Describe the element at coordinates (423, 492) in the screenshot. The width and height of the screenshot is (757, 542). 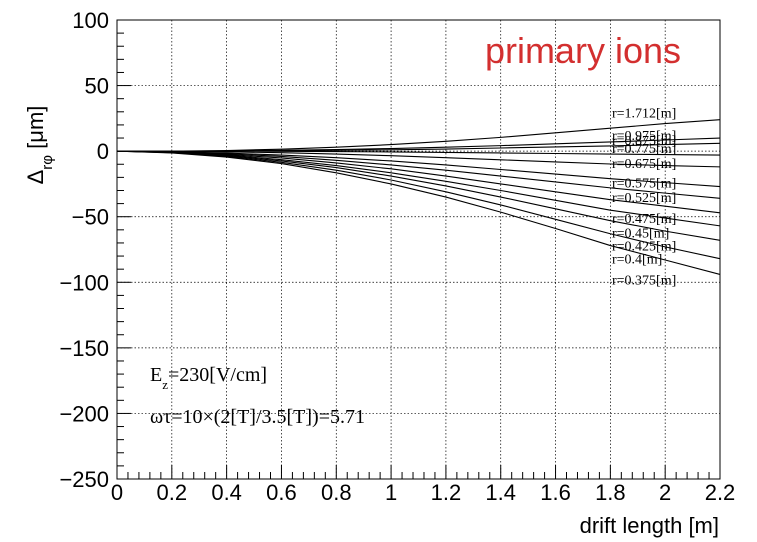
I see `x-tick-labels: 0 0.2 0.4 0.6 0.8 1 1.2 1.4 1.6 1.8 2 2.2` at that location.